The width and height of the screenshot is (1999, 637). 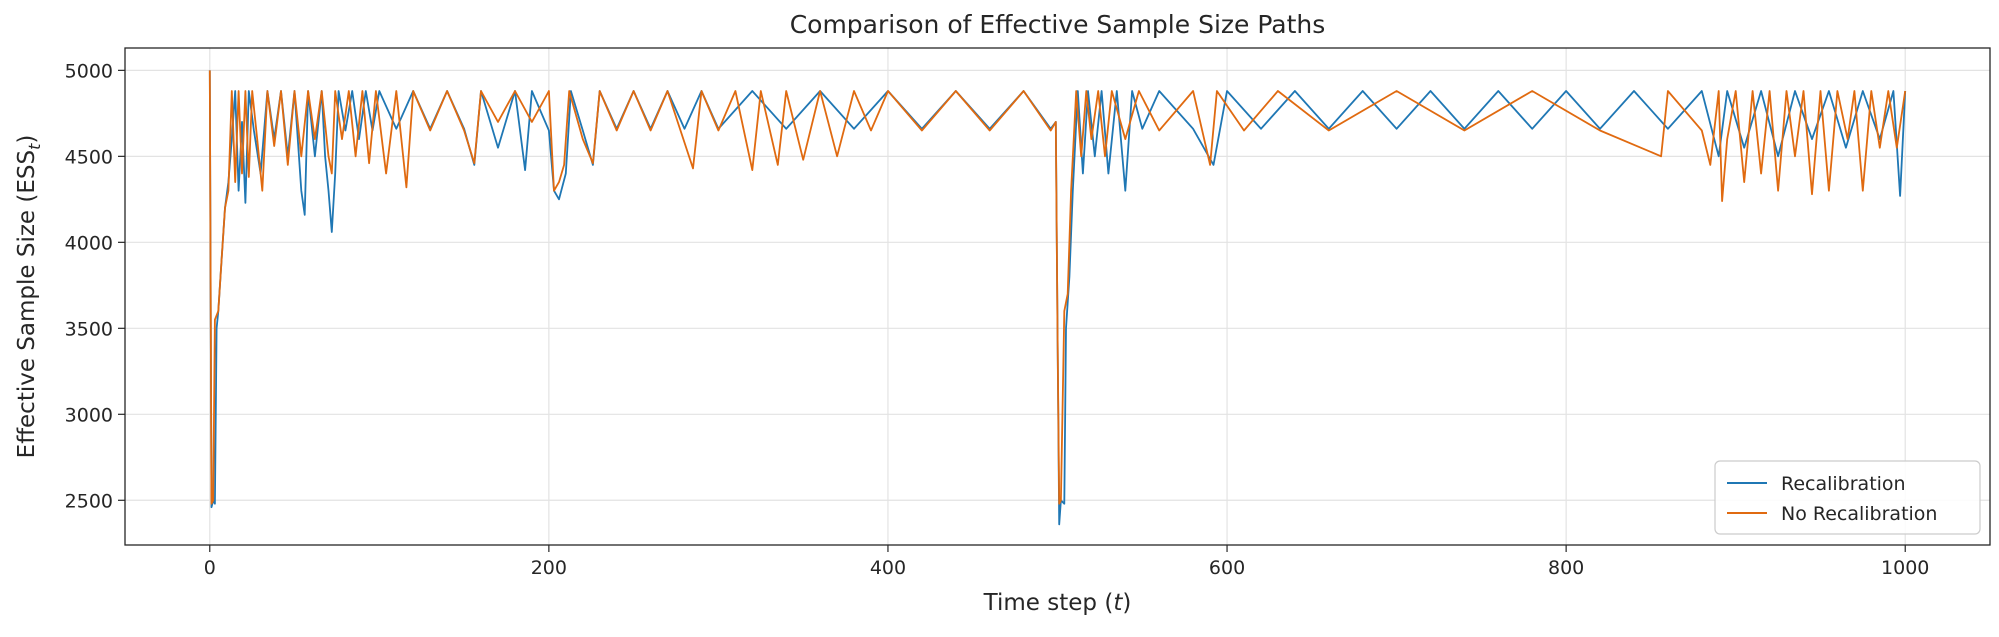 I want to click on y-tick-label: 4000, so click(x=89, y=243).